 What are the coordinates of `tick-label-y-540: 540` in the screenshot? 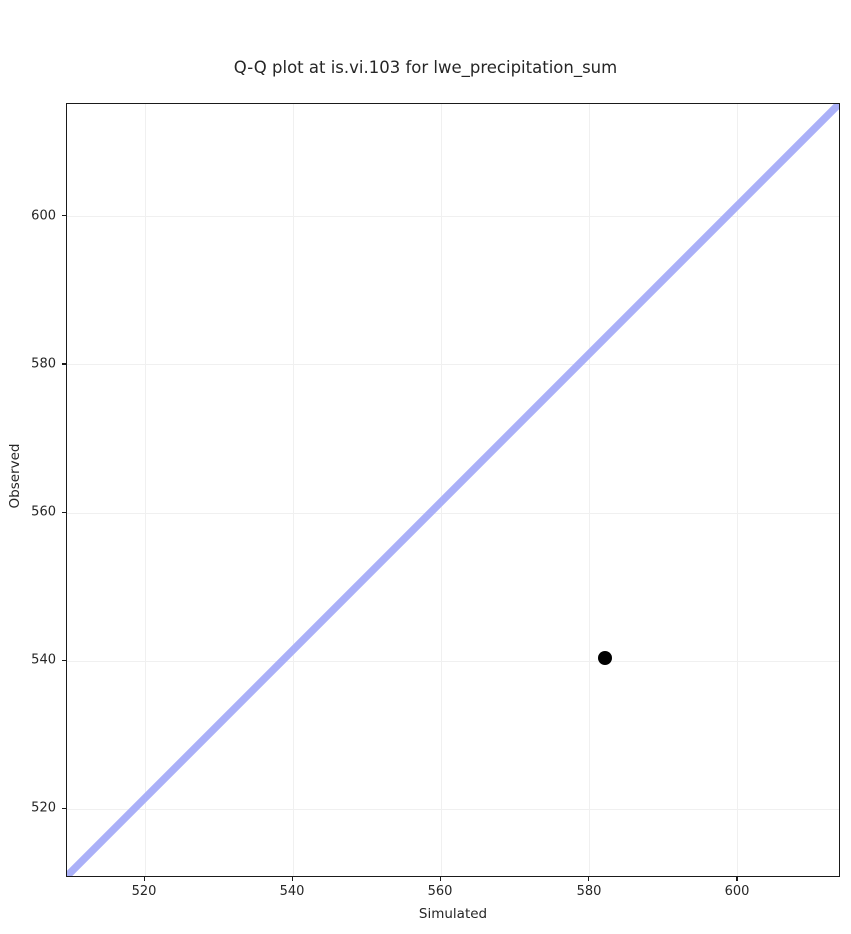 It's located at (43, 660).